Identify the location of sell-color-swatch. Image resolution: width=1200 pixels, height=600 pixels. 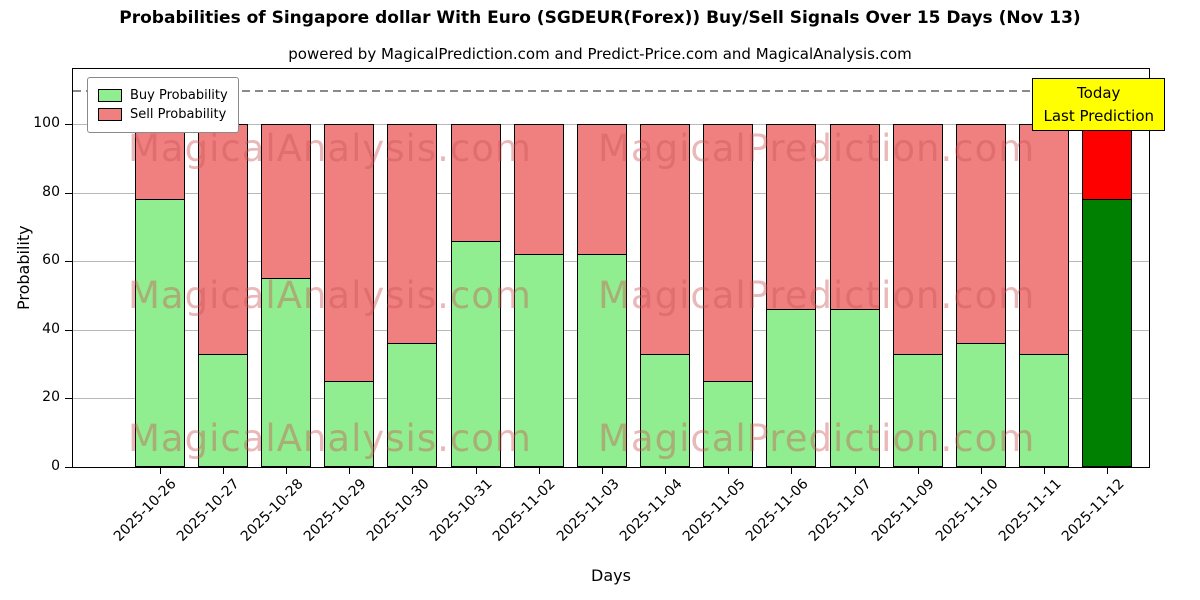
(110, 114).